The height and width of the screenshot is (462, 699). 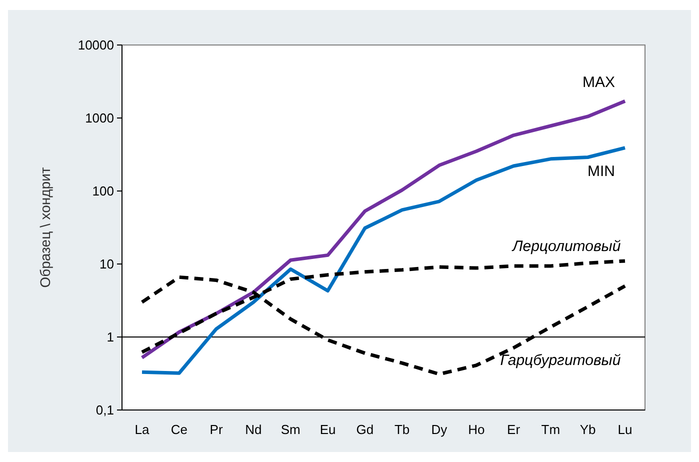 What do you see at coordinates (561, 361) in the screenshot?
I see `series-label: Гарцбургитовый` at bounding box center [561, 361].